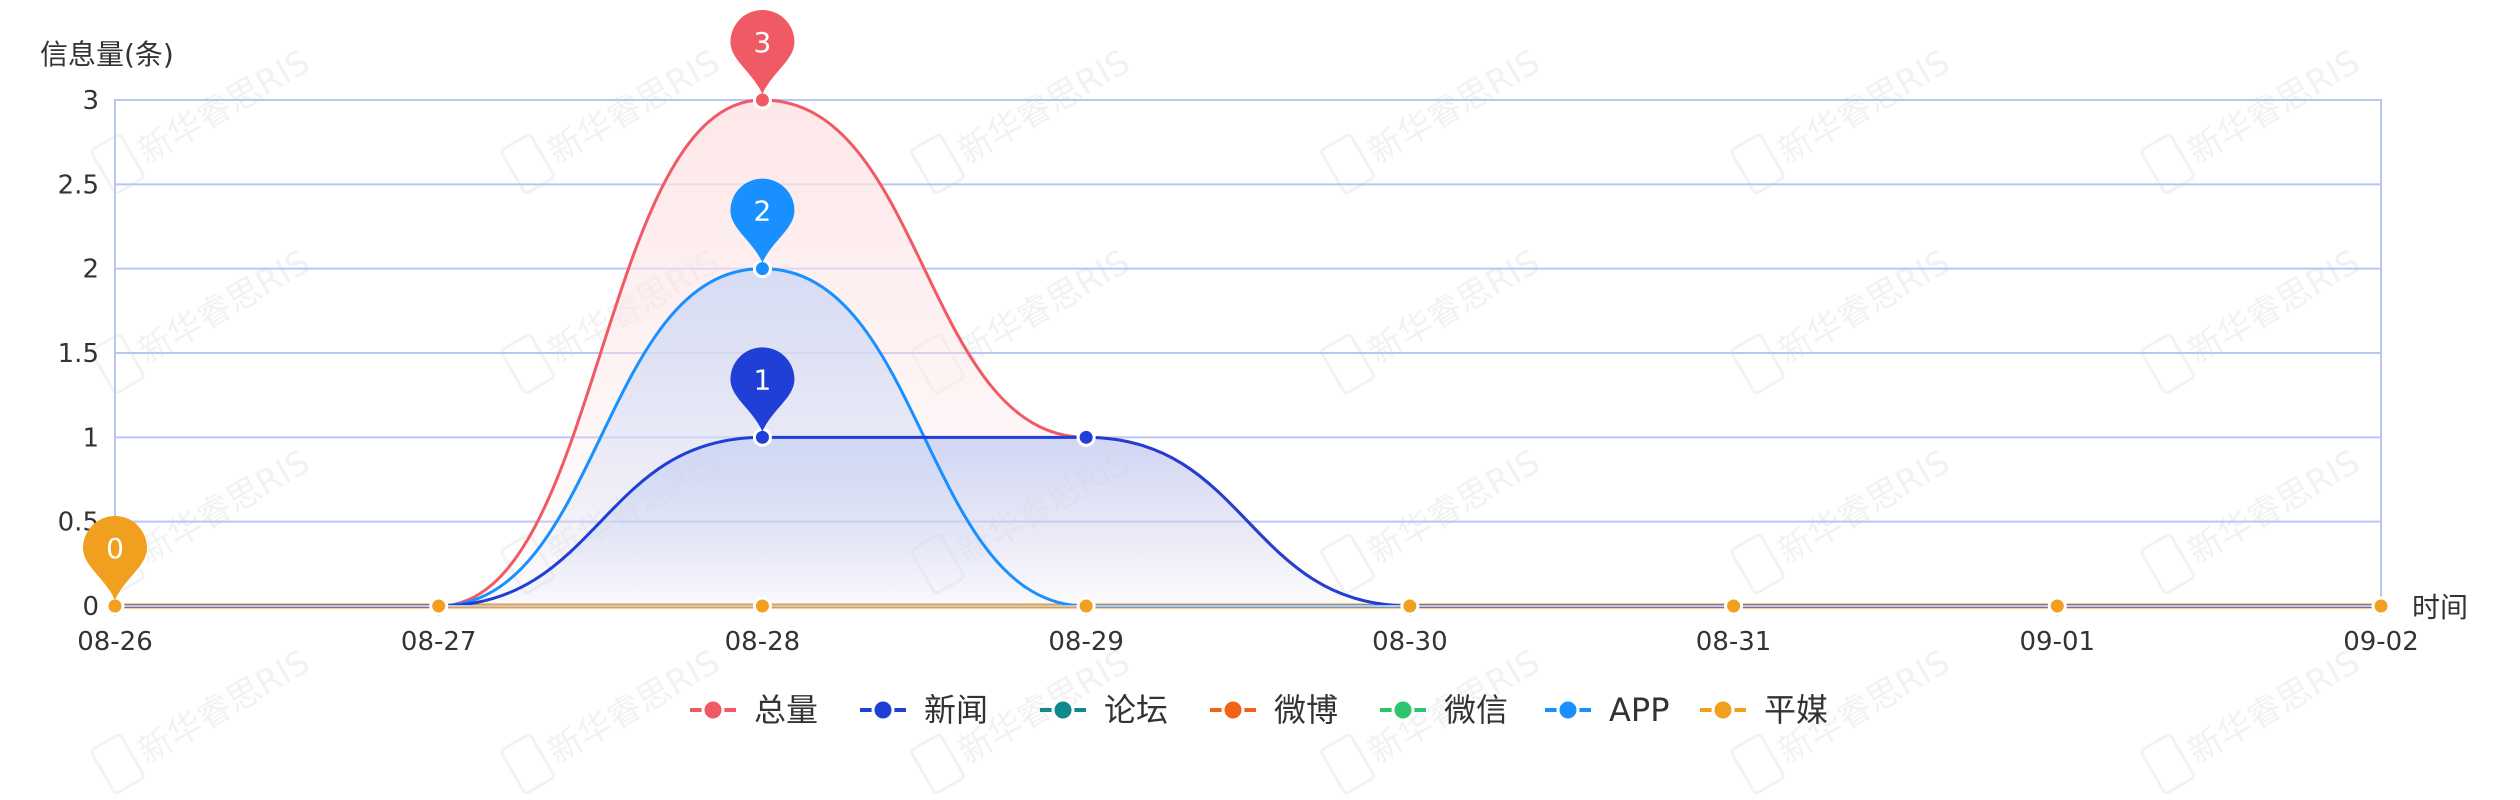  I want to click on x-tick-label: 08-26, so click(115, 642).